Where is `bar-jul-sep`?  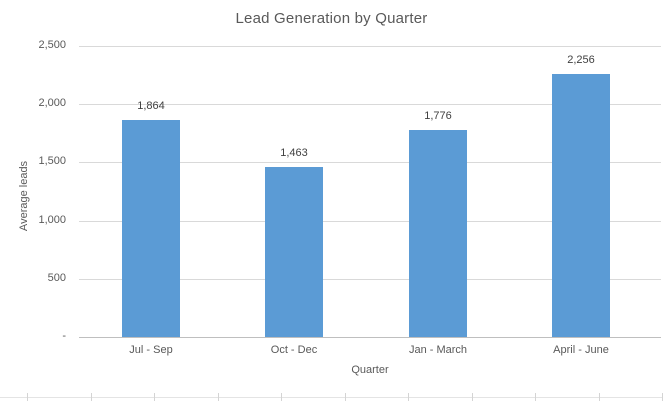 bar-jul-sep is located at coordinates (151, 228).